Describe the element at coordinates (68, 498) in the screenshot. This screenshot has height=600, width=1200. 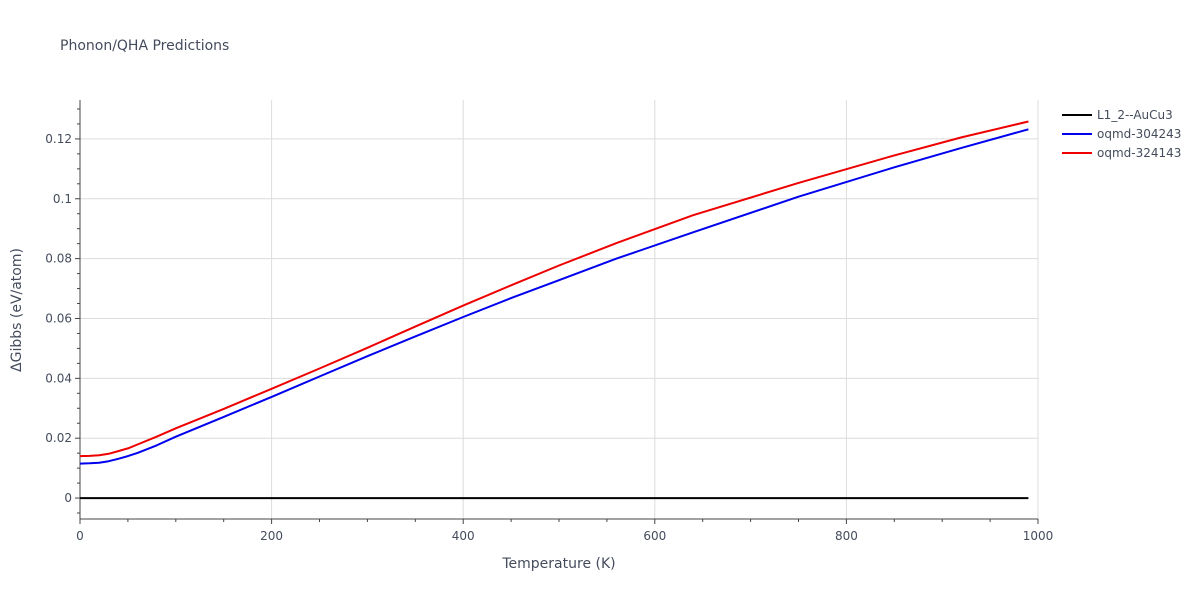
I see `y-tick-label: 0` at that location.